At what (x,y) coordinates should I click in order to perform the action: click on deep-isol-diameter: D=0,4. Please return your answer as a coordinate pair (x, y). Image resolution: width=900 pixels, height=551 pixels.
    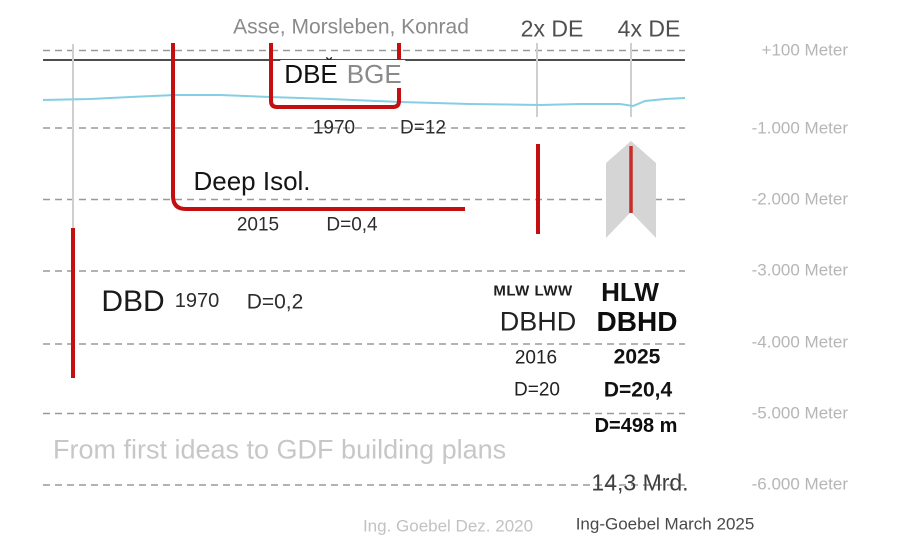
    Looking at the image, I should click on (352, 225).